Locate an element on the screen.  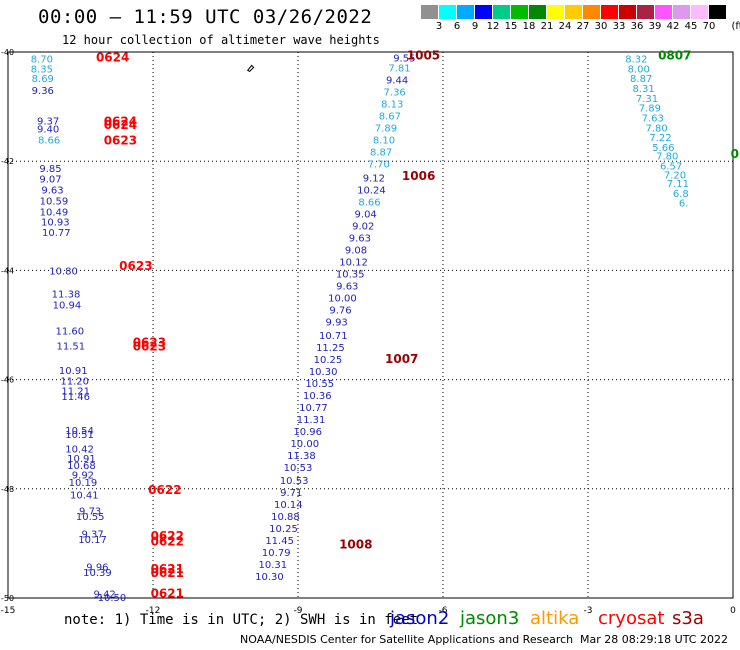
colorbar-label: 45 is located at coordinates (691, 26).